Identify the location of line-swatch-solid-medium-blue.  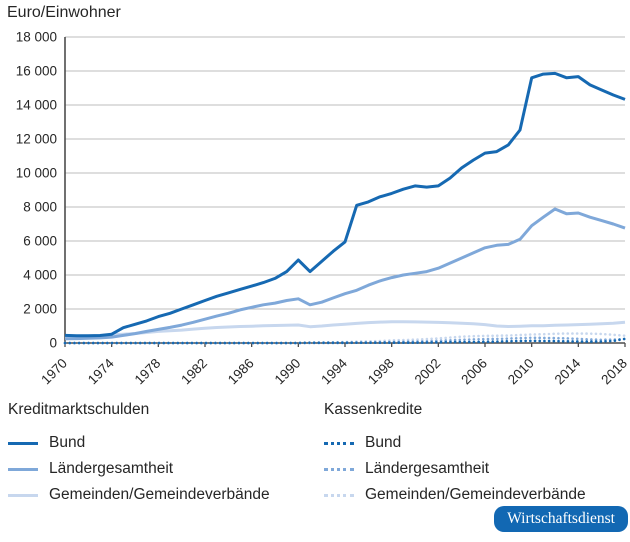
(23, 469).